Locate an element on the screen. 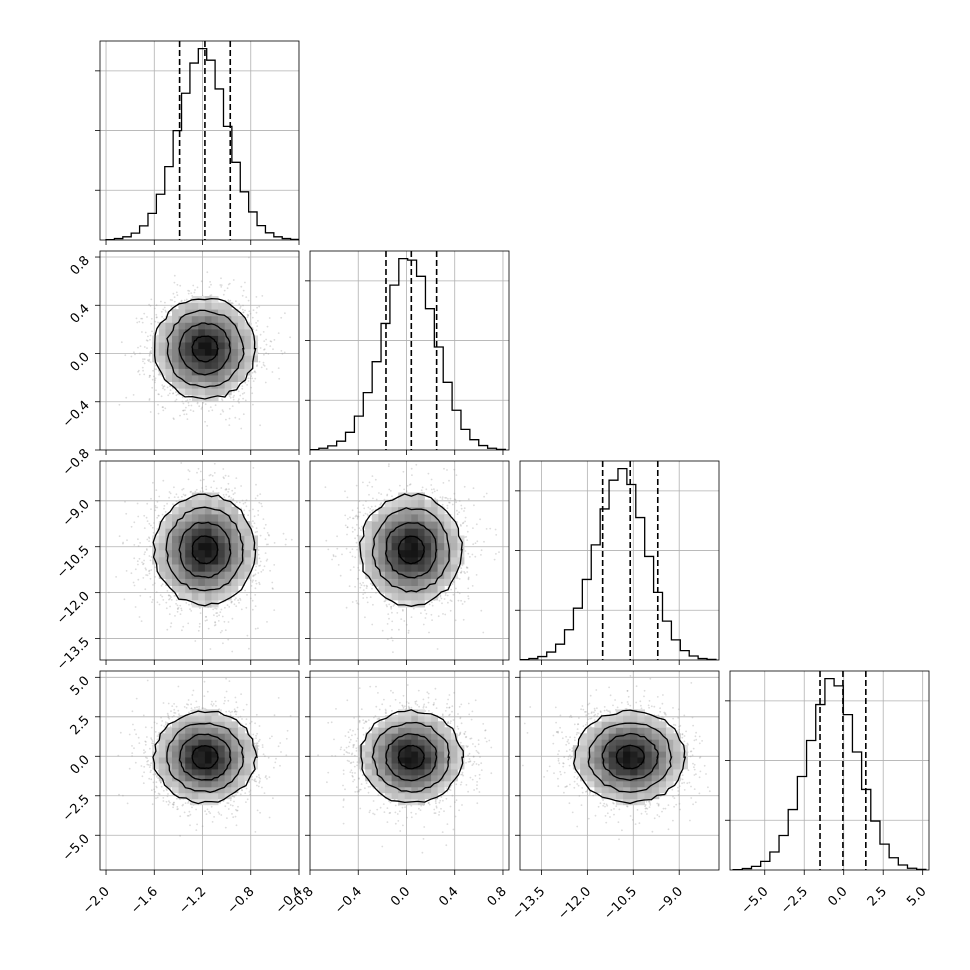 The width and height of the screenshot is (970, 970). scatter-panel-2-1-plot-area is located at coordinates (409, 560).